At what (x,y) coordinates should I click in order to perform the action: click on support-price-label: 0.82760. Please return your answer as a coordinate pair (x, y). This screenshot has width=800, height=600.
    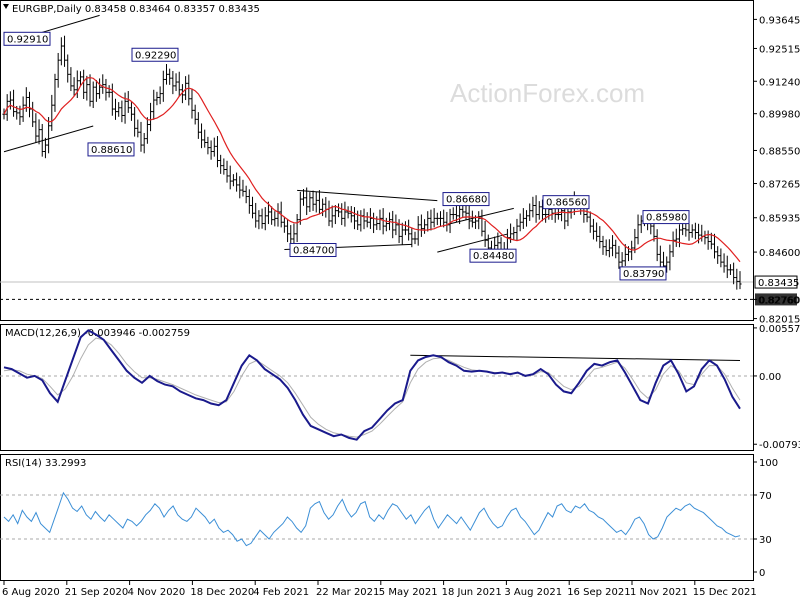
    Looking at the image, I should click on (778, 300).